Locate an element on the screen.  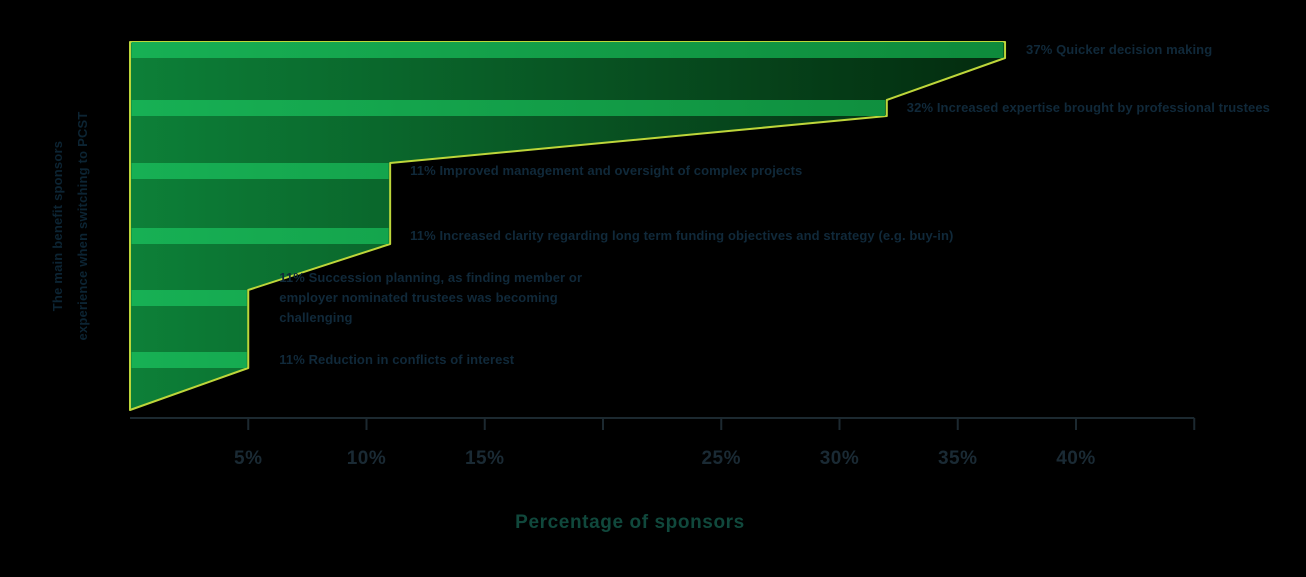
axis-tick-label: 10% is located at coordinates (366, 458).